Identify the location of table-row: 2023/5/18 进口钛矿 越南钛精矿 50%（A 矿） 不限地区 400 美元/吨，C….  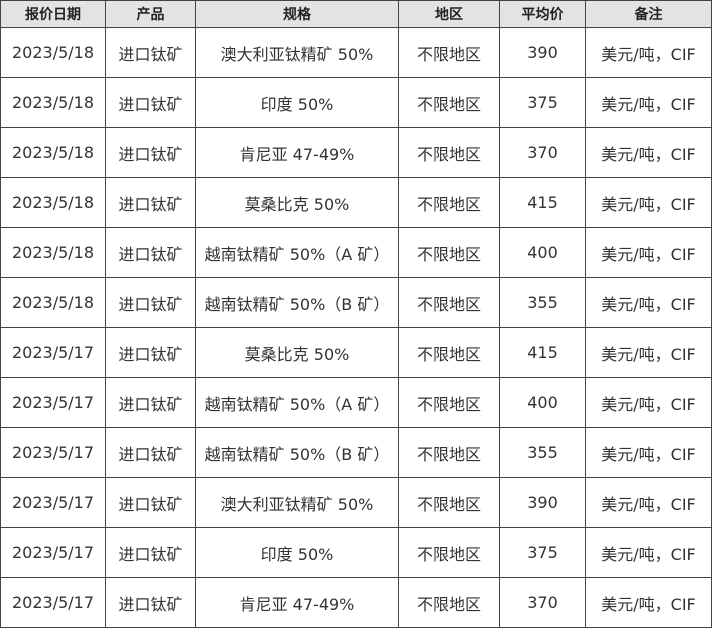
(356, 252).